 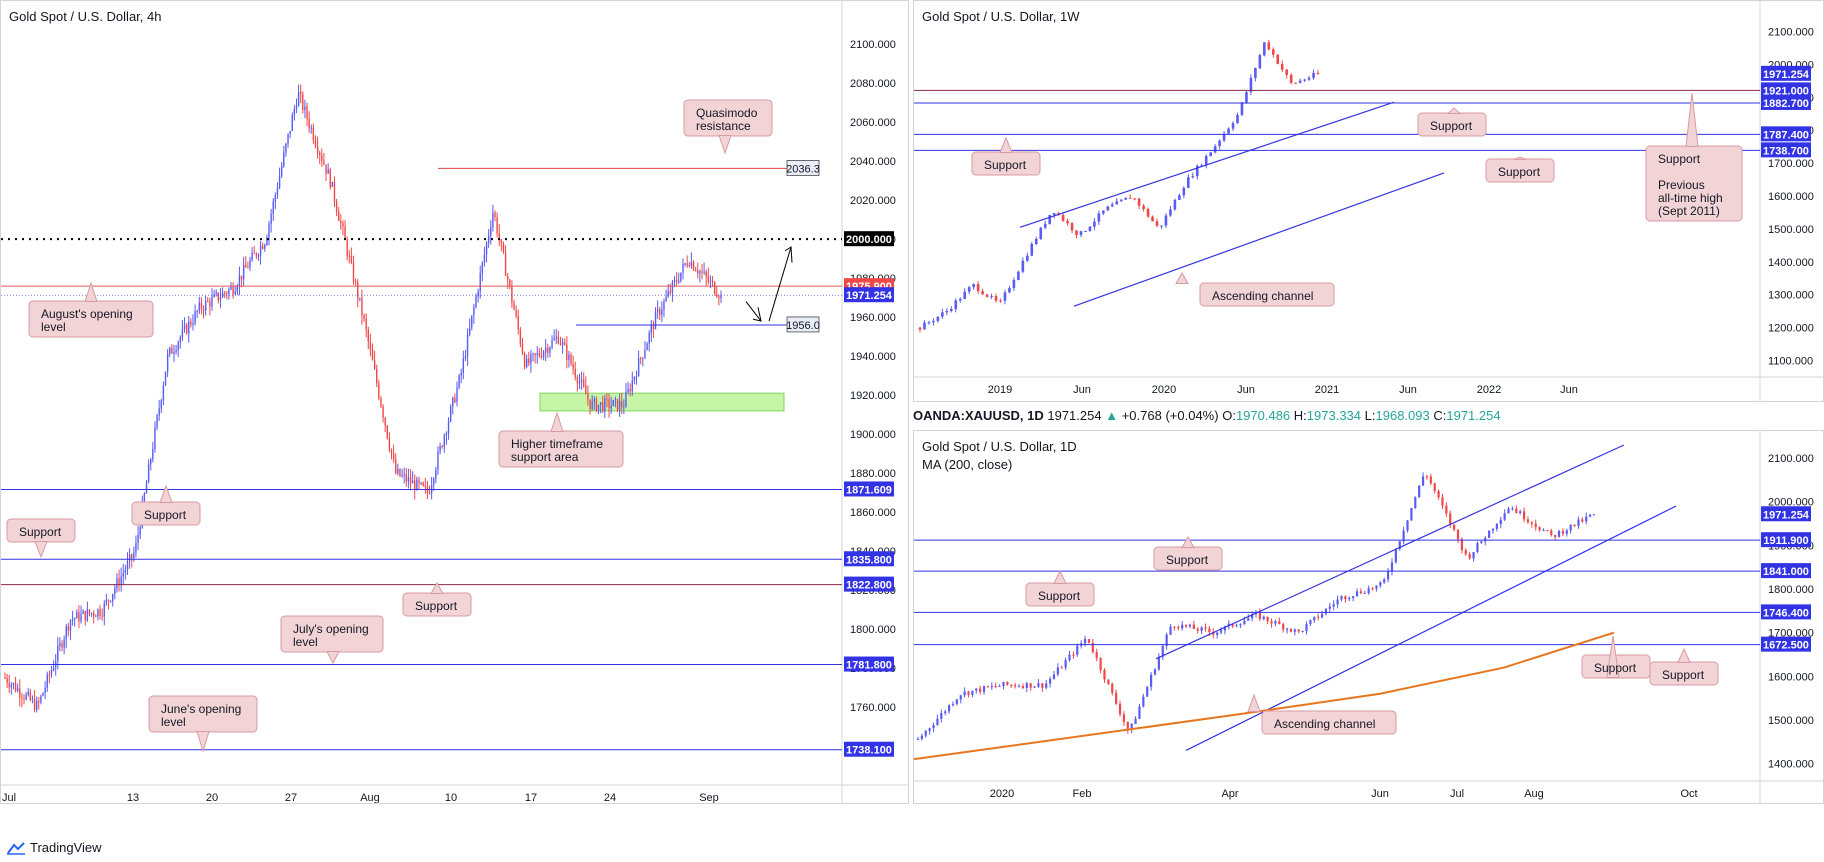 I want to click on y-tick-label: 1860.000, so click(x=873, y=513).